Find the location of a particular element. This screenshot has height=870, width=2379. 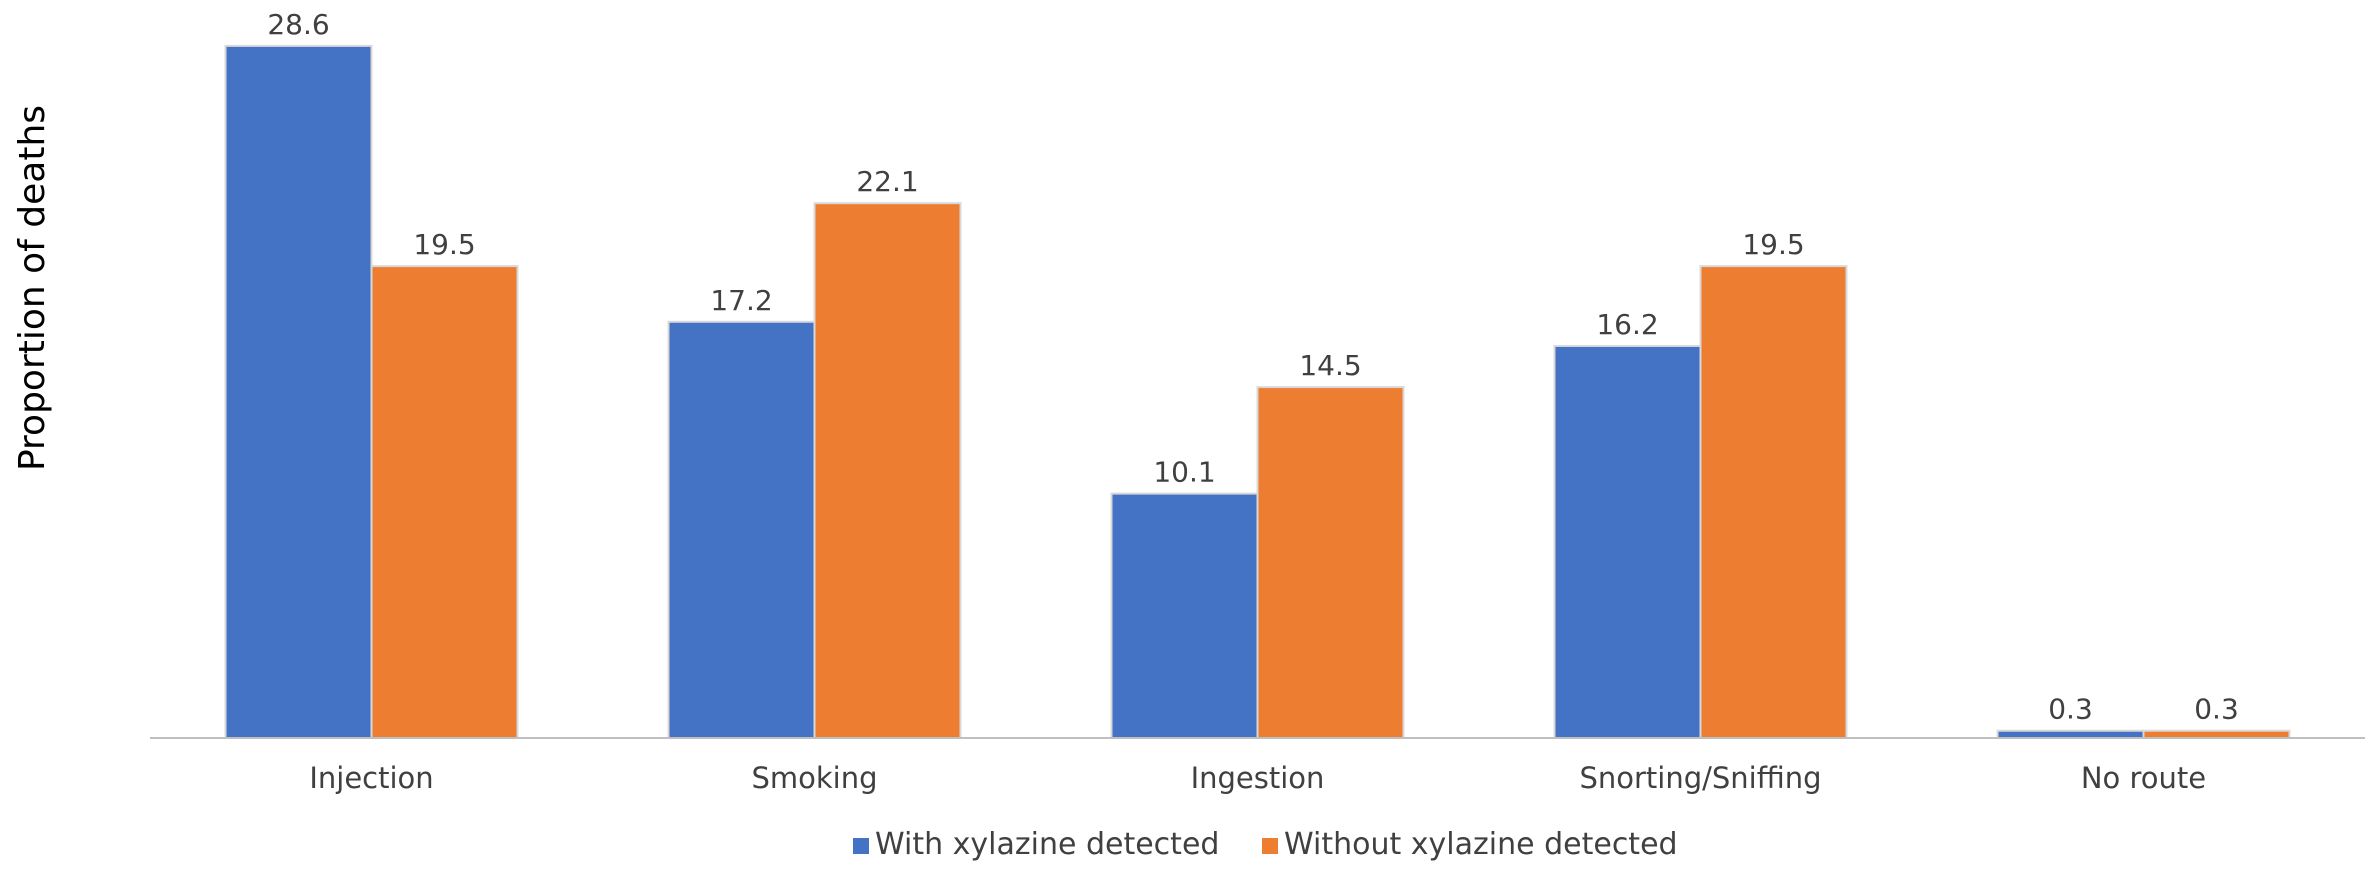

data-label: 28.6 is located at coordinates (298, 24).